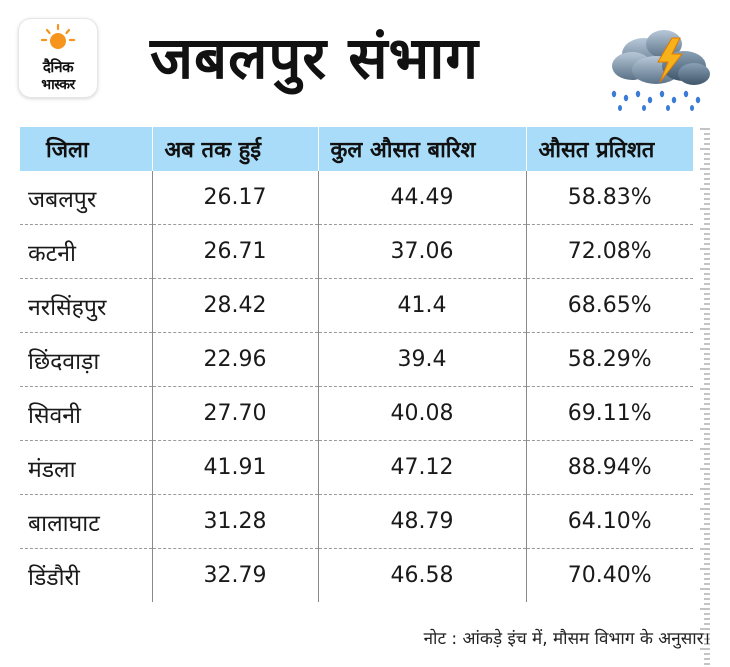 Image resolution: width=730 pixels, height=667 pixels. What do you see at coordinates (609, 251) in the screenshot?
I see `cell-average-percent: 72.08%` at bounding box center [609, 251].